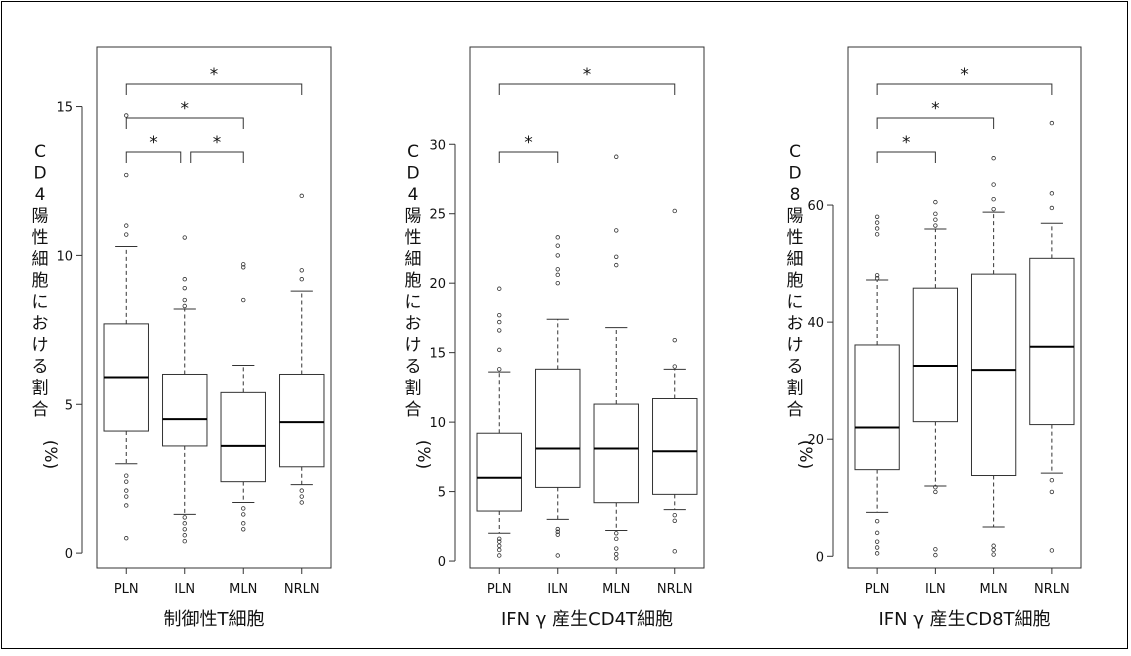 This screenshot has height=656, width=1131. I want to click on y-title-char: る, so click(795, 367).